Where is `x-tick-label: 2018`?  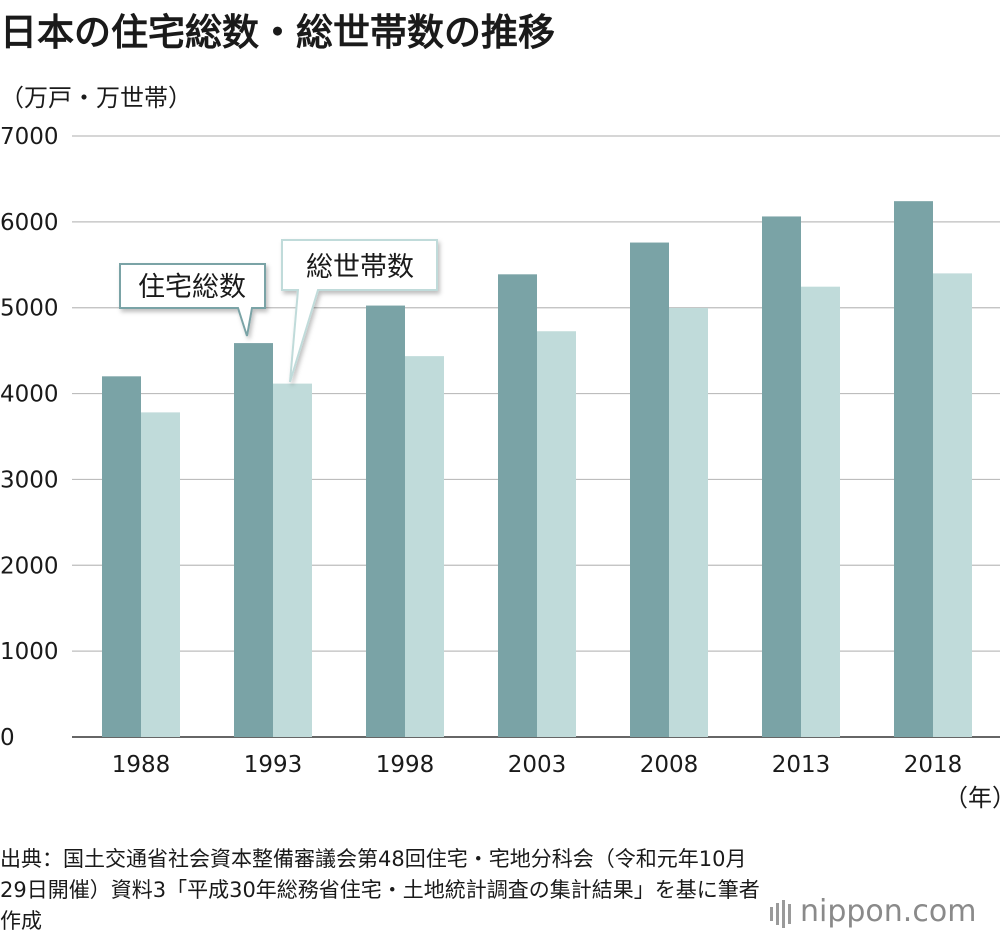
x-tick-label: 2018 is located at coordinates (933, 765).